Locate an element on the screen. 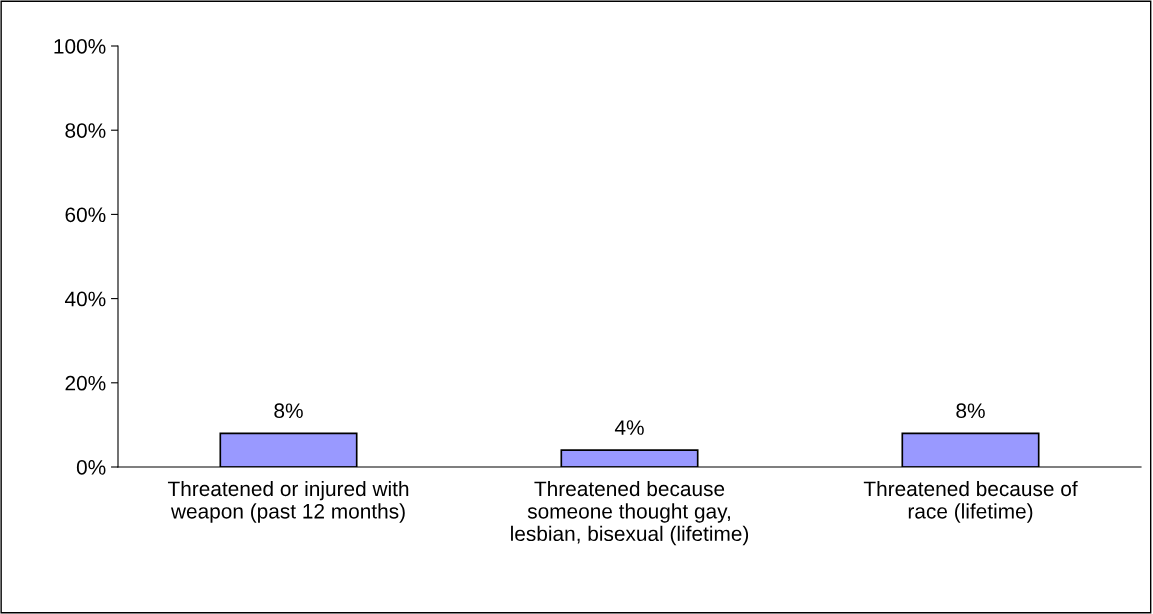 This screenshot has height=614, width=1153. data-label: 4% is located at coordinates (629, 427).